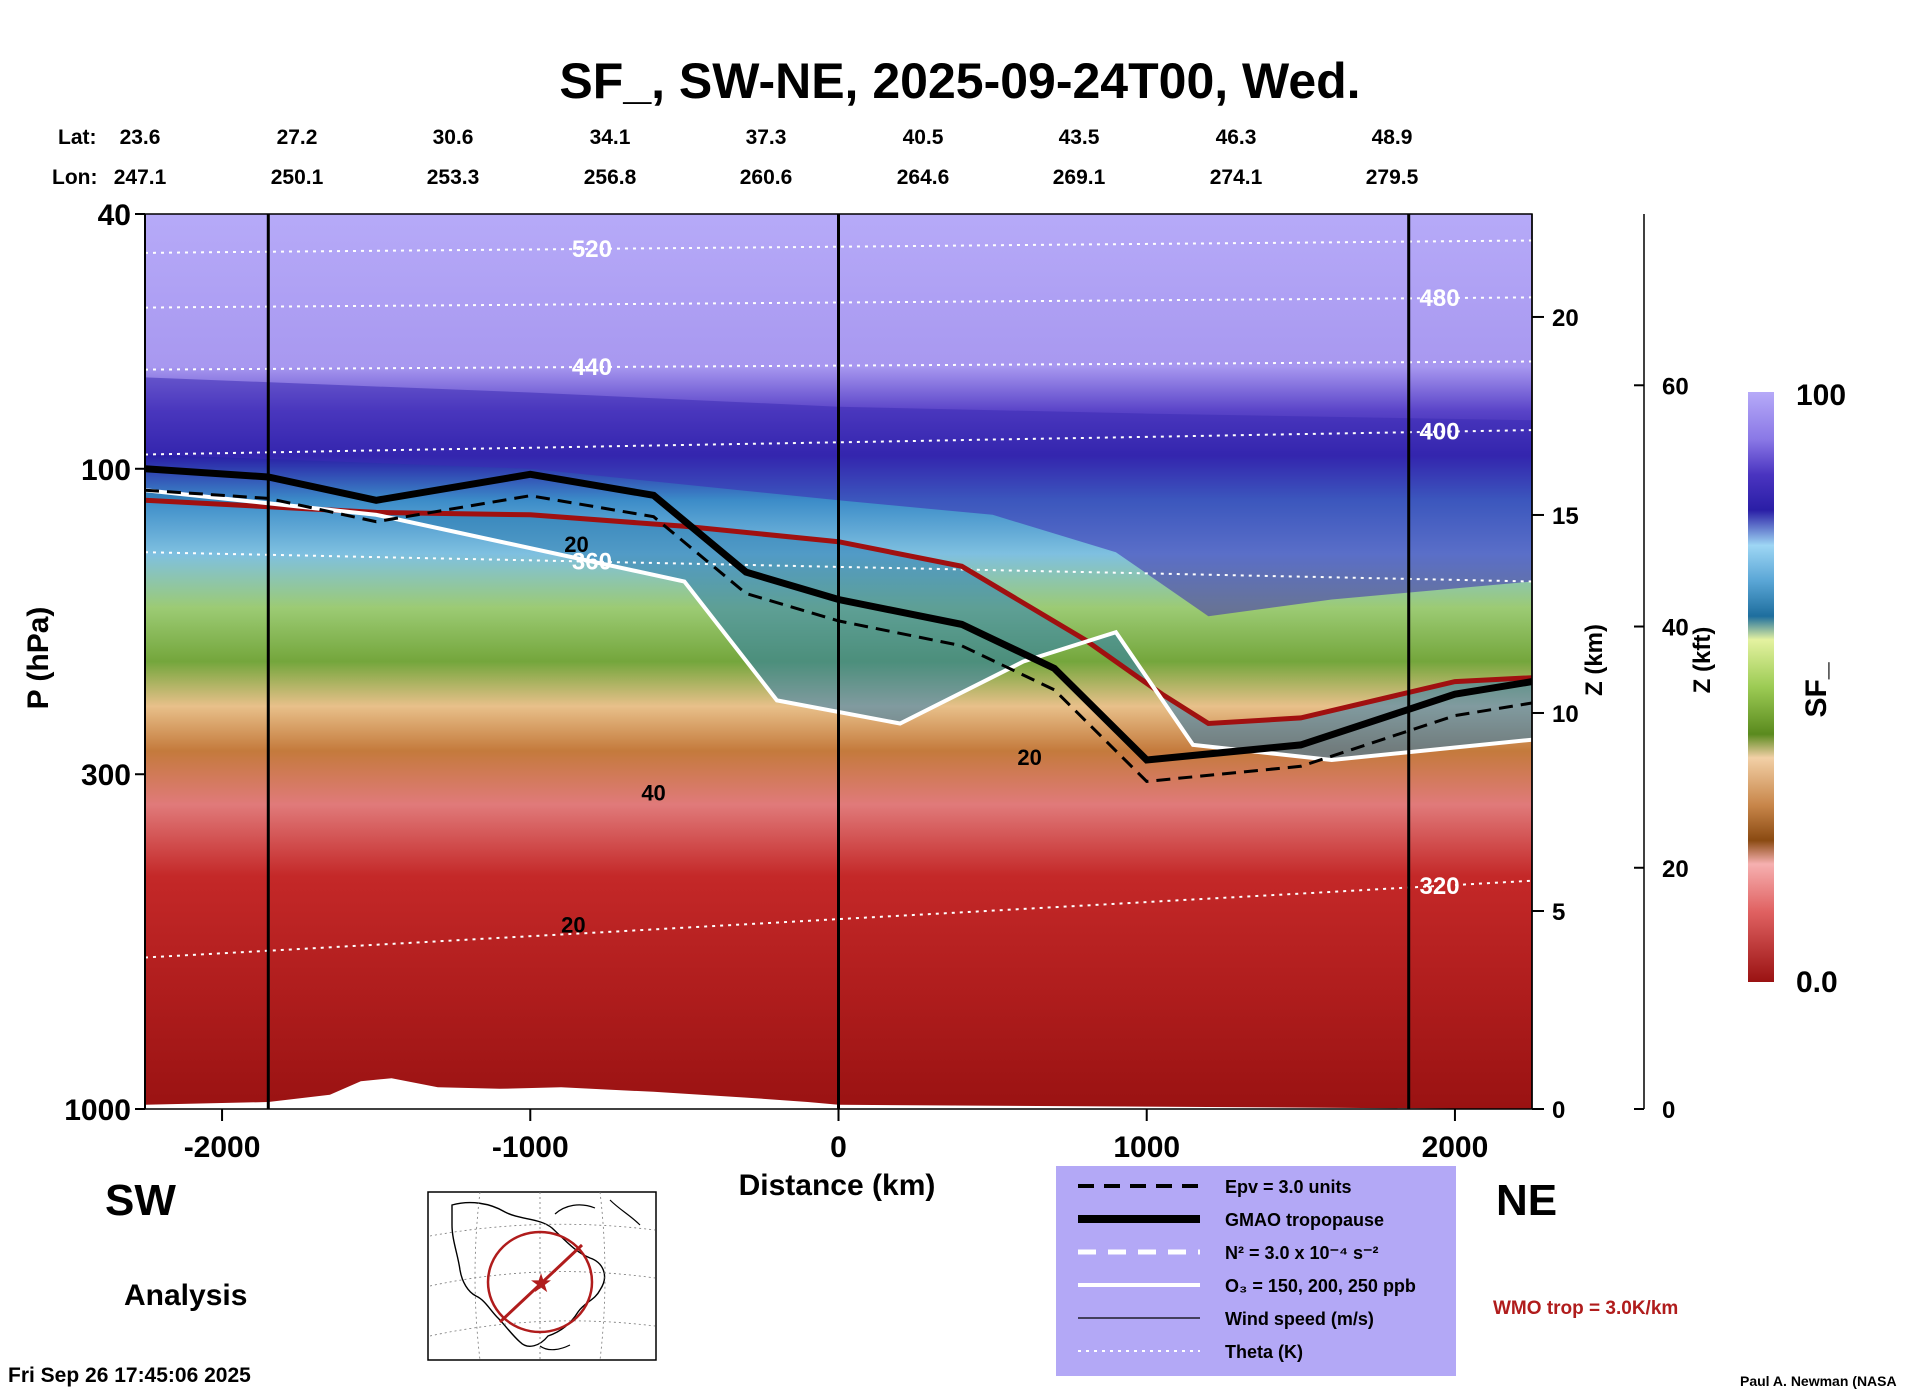  I want to click on inset-map-transect, so click(541, 1283).